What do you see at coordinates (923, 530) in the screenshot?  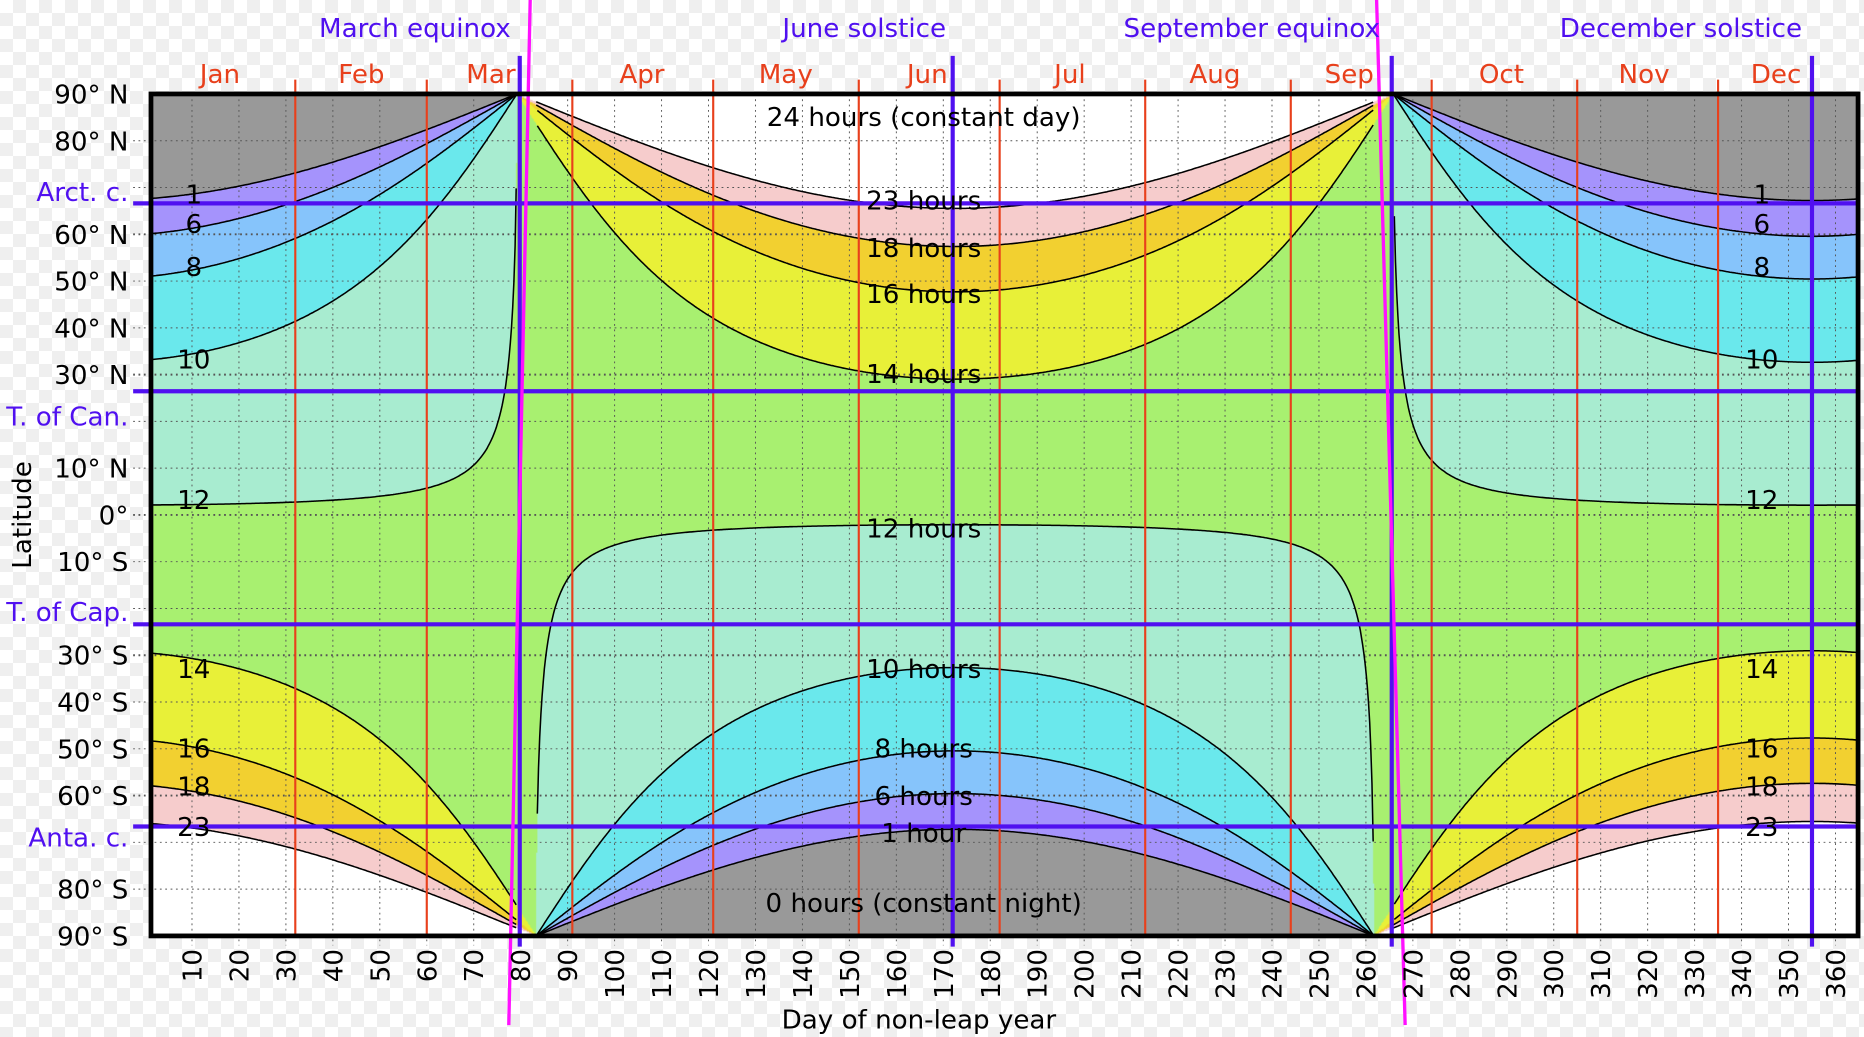 I see `contour-label-center: 12 hours` at bounding box center [923, 530].